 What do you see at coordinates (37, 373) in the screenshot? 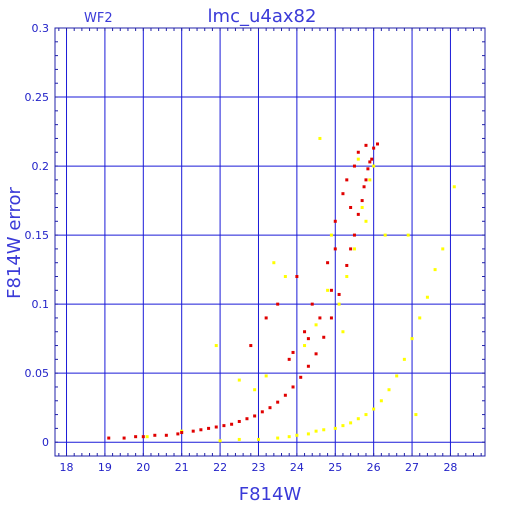
I see `y-tick-label: 0.05` at bounding box center [37, 373].